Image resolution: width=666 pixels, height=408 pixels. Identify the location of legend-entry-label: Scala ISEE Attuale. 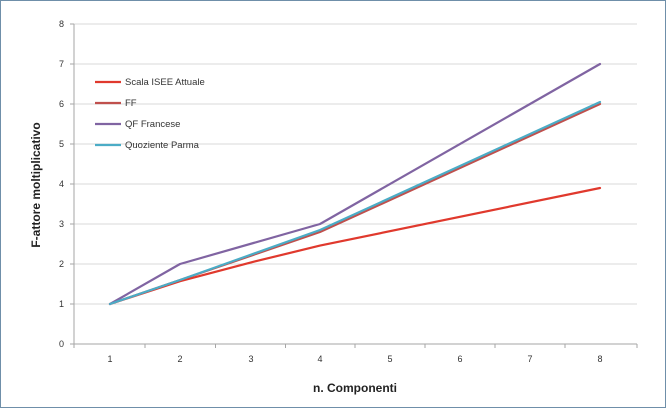
(165, 82).